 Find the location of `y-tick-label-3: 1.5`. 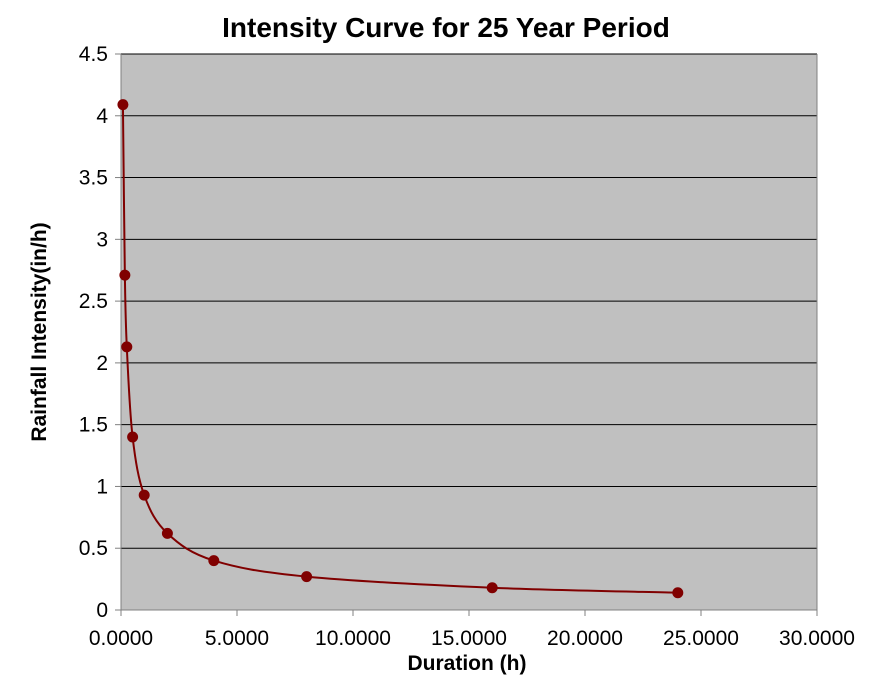

y-tick-label-3: 1.5 is located at coordinates (93, 425).